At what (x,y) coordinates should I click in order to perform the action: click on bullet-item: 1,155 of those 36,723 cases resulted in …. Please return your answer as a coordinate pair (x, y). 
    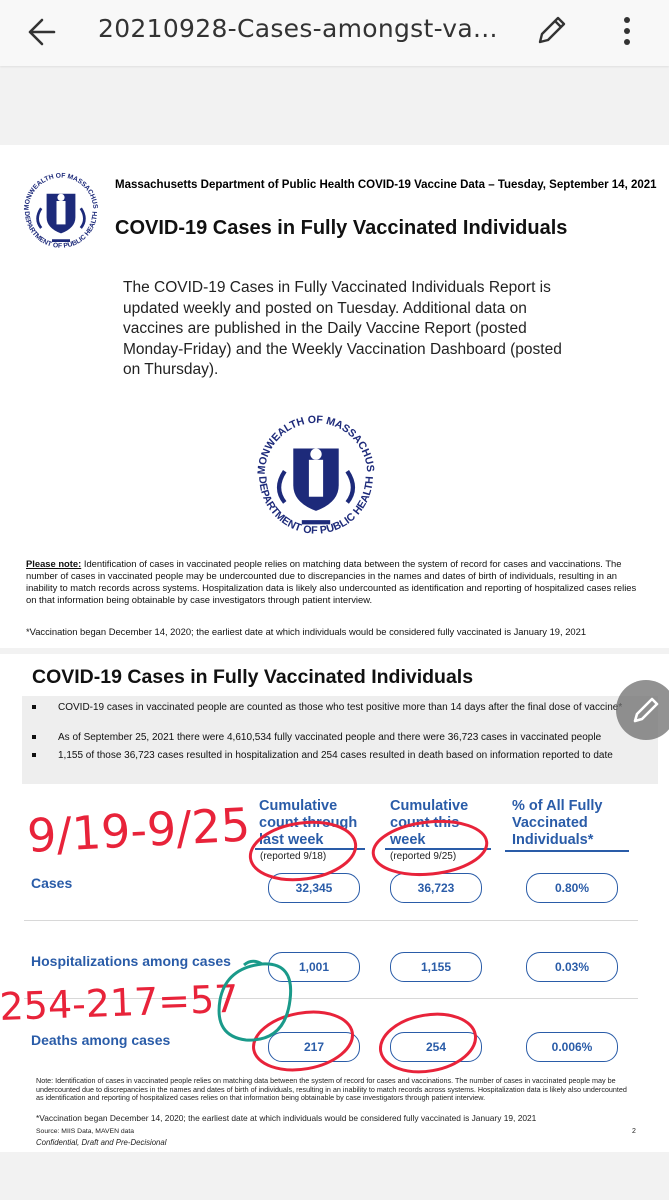
    Looking at the image, I should click on (340, 762).